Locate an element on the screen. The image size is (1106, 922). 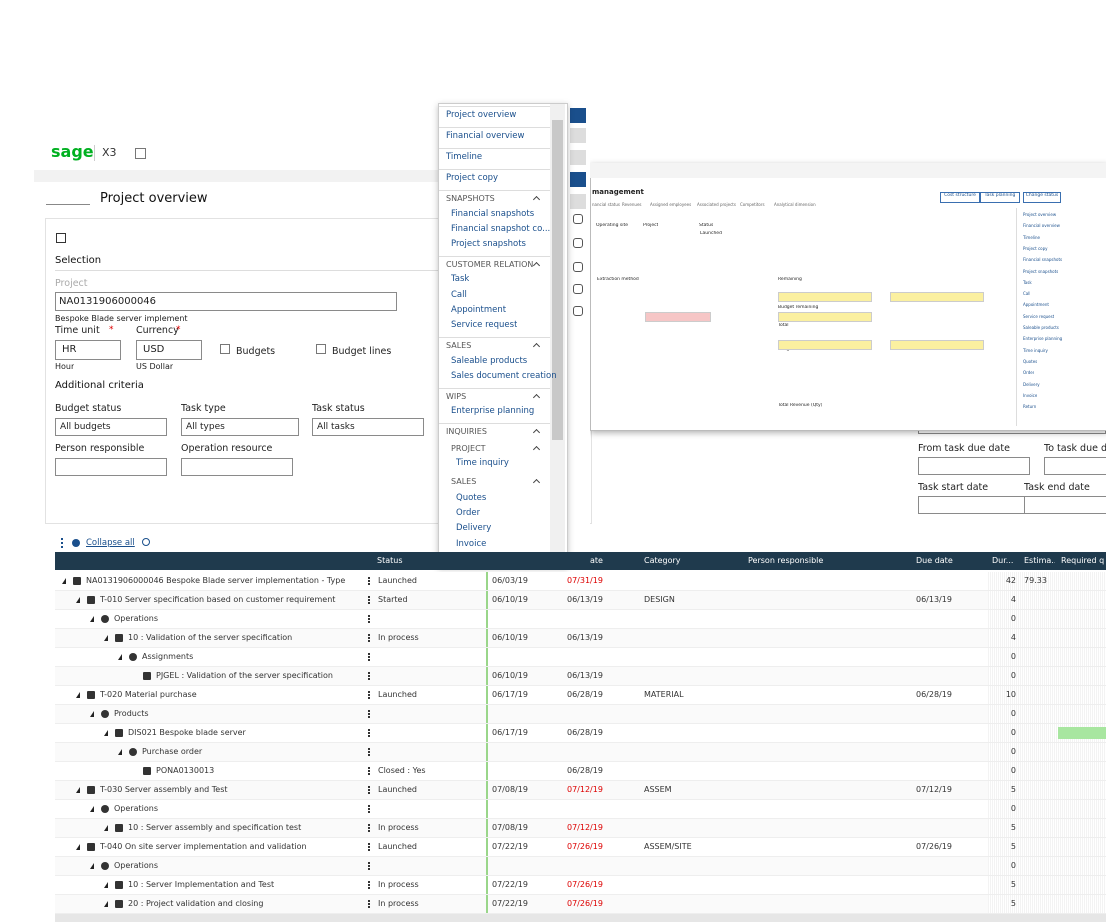
menu-item: Call is located at coordinates (459, 295).